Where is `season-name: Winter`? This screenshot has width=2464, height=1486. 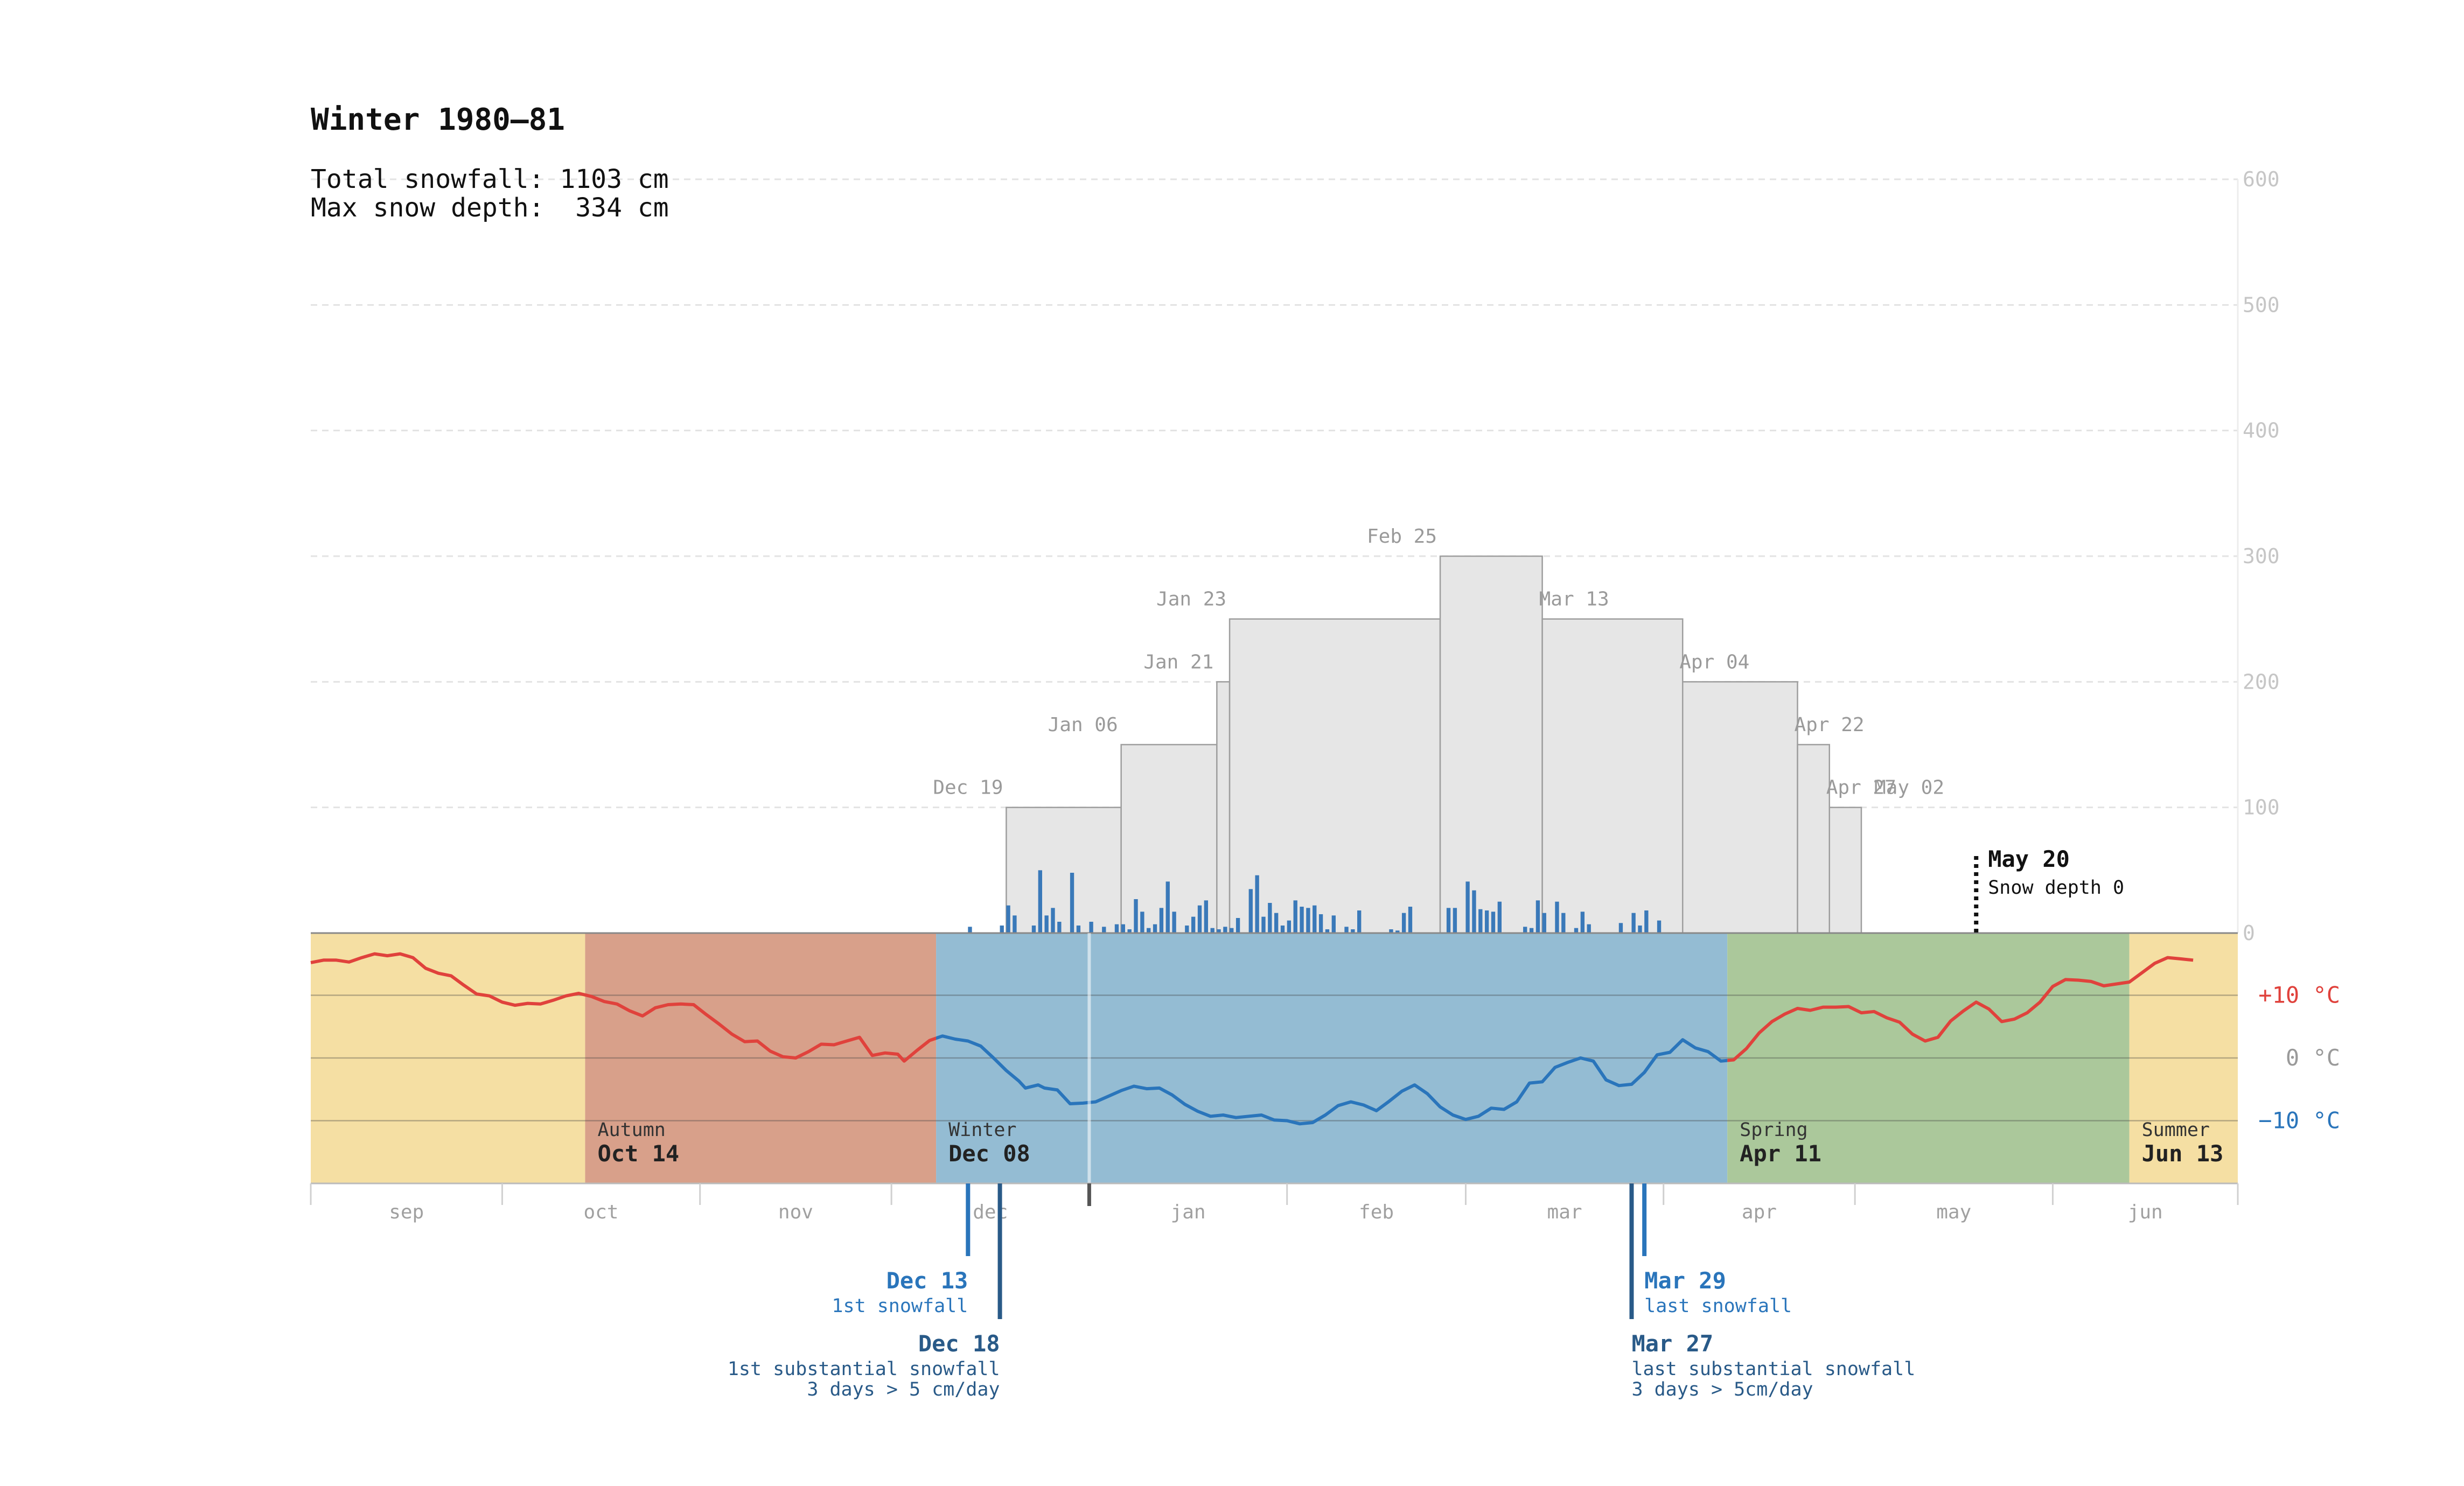 season-name: Winter is located at coordinates (982, 1130).